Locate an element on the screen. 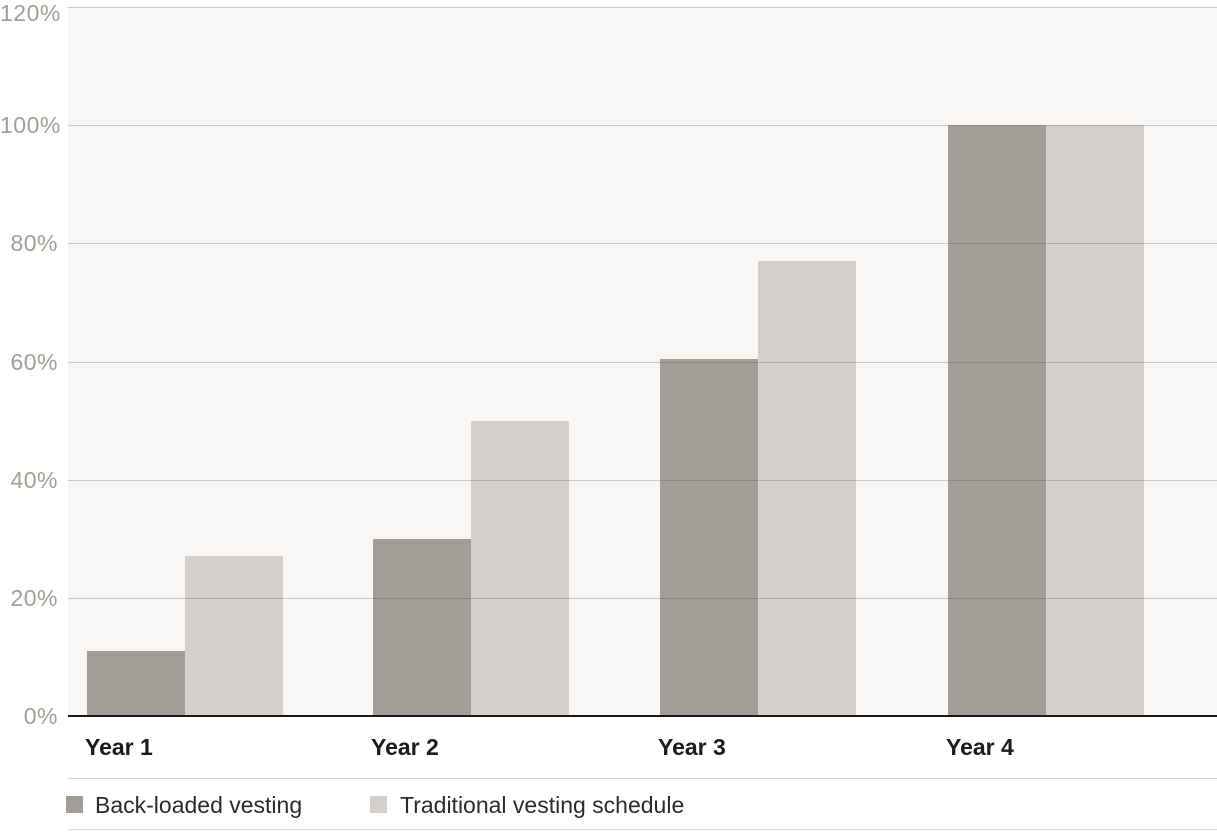  legend-swatch-back-loaded is located at coordinates (74, 804).